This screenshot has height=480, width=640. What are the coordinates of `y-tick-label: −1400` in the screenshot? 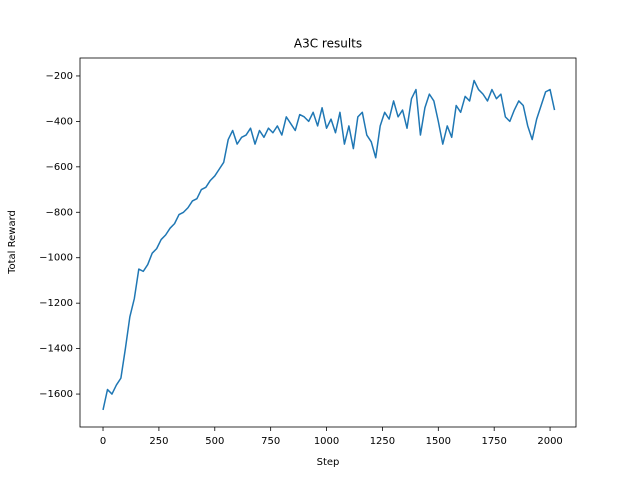 It's located at (56, 349).